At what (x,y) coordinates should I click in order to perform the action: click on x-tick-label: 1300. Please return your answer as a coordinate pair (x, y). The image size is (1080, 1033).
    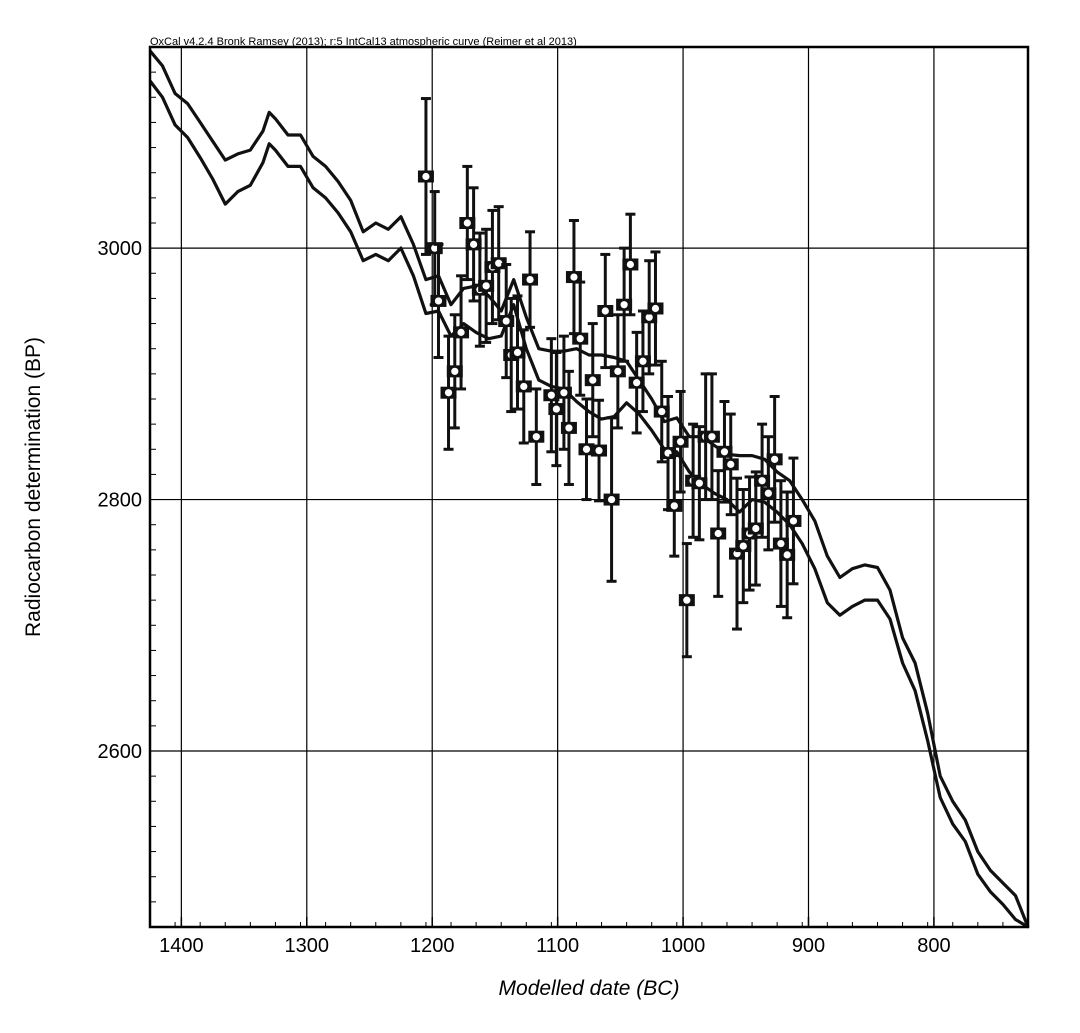
    Looking at the image, I should click on (307, 946).